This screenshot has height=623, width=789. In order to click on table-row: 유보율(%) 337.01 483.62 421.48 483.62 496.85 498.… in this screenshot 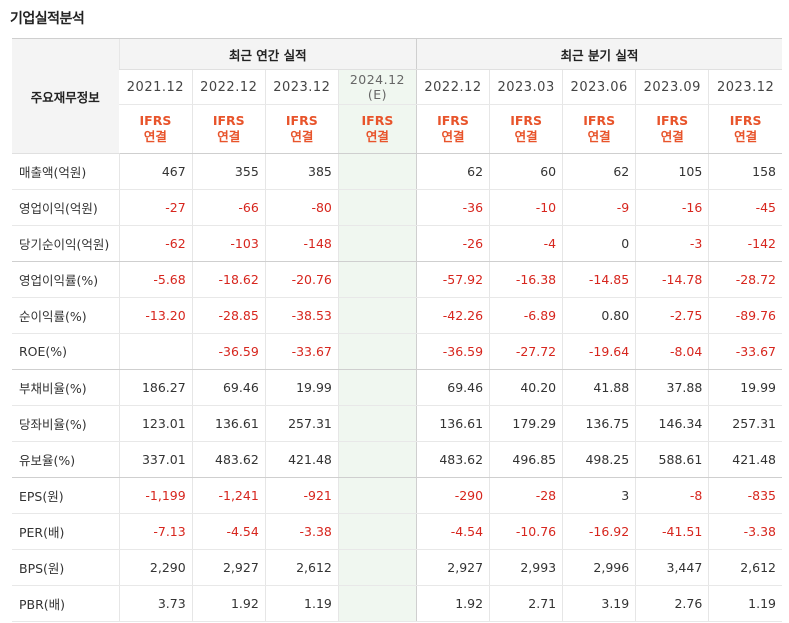, I will do `click(397, 459)`.